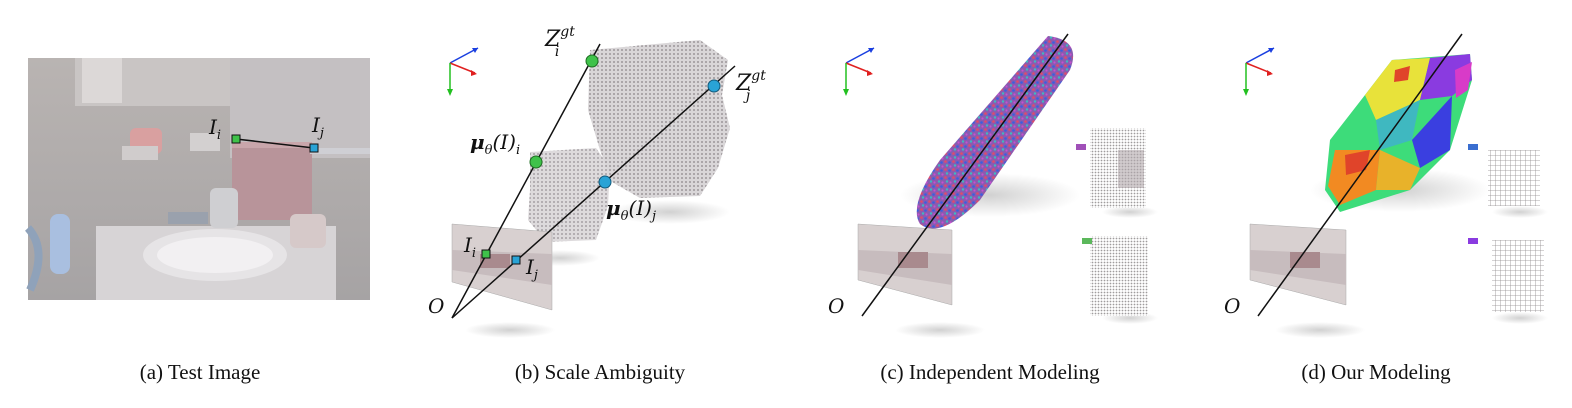 The width and height of the screenshot is (1572, 408). I want to click on caption-a: (a) Test Image, so click(200, 372).